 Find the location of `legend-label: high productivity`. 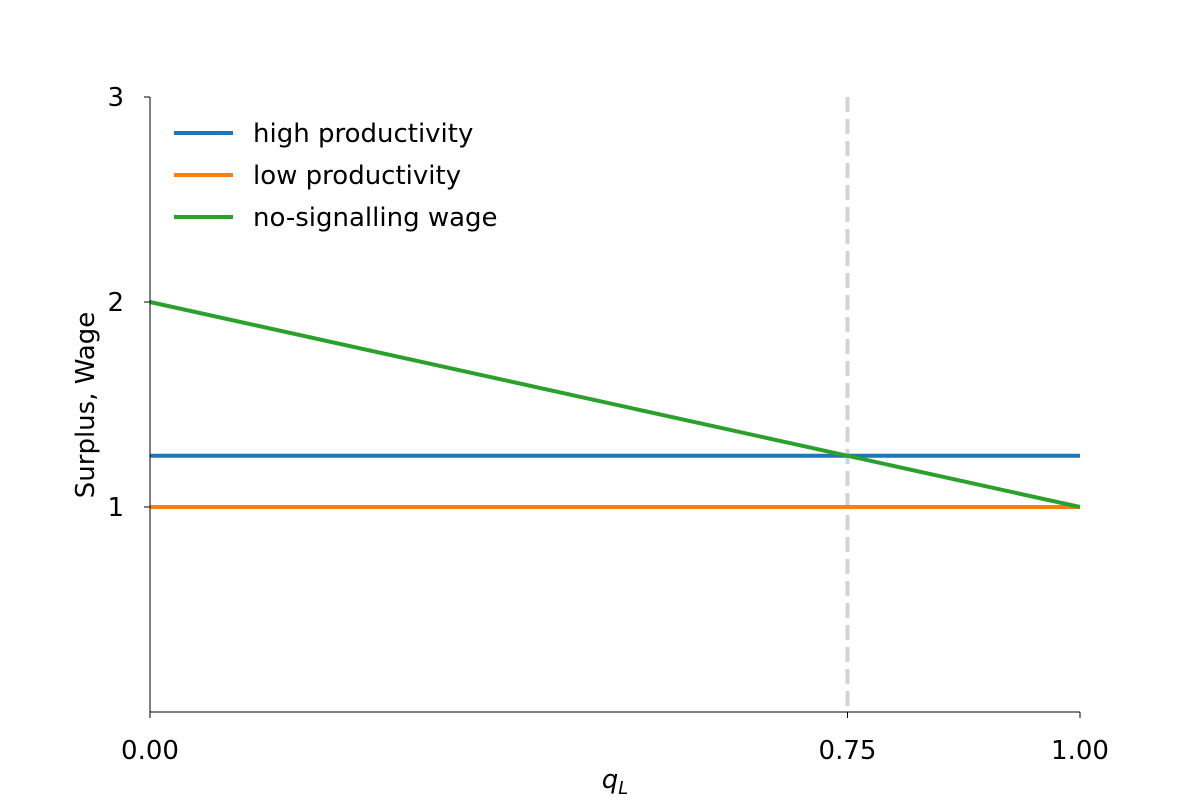

legend-label: high productivity is located at coordinates (363, 134).